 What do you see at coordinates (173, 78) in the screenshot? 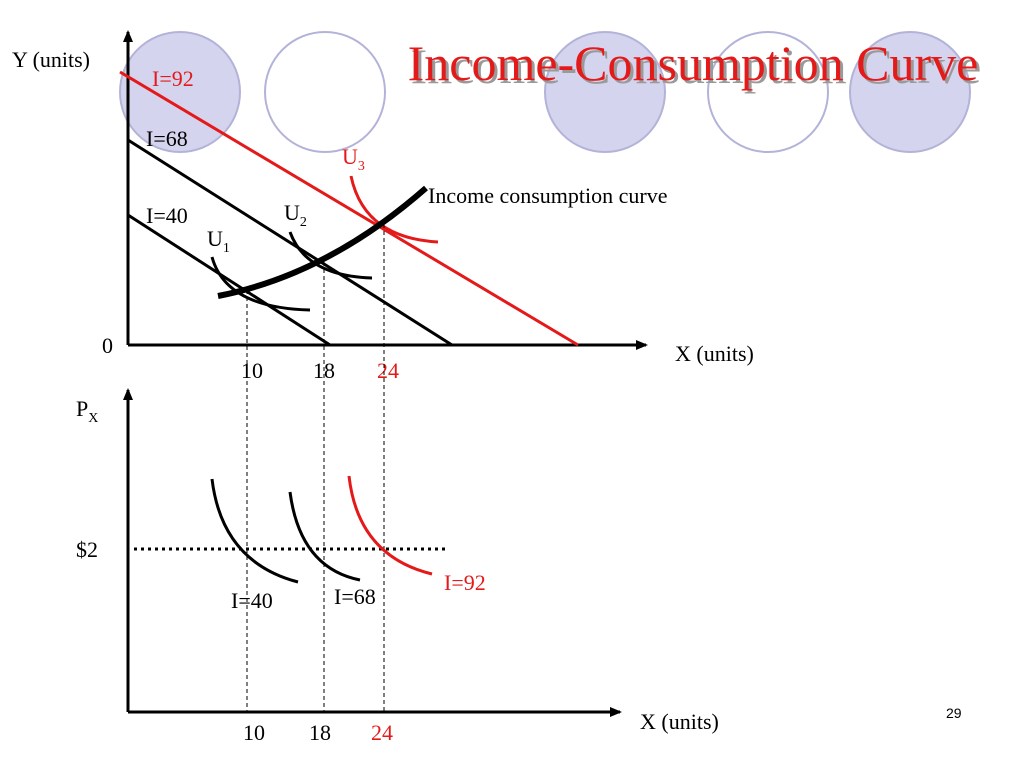
I see `budget-label-i92: I=92` at bounding box center [173, 78].